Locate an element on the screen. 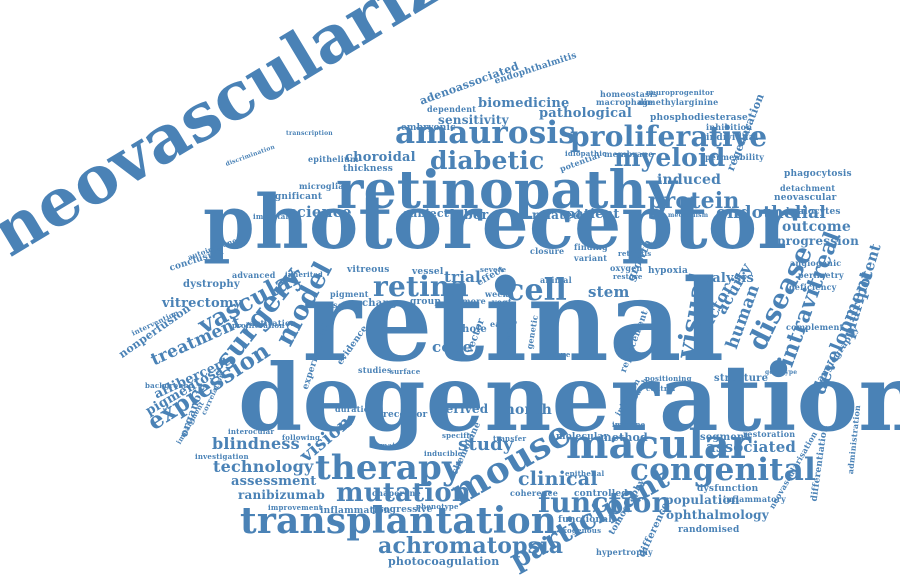 The height and width of the screenshot is (583, 900). word-proliferation: proliferation is located at coordinates (258, 325).